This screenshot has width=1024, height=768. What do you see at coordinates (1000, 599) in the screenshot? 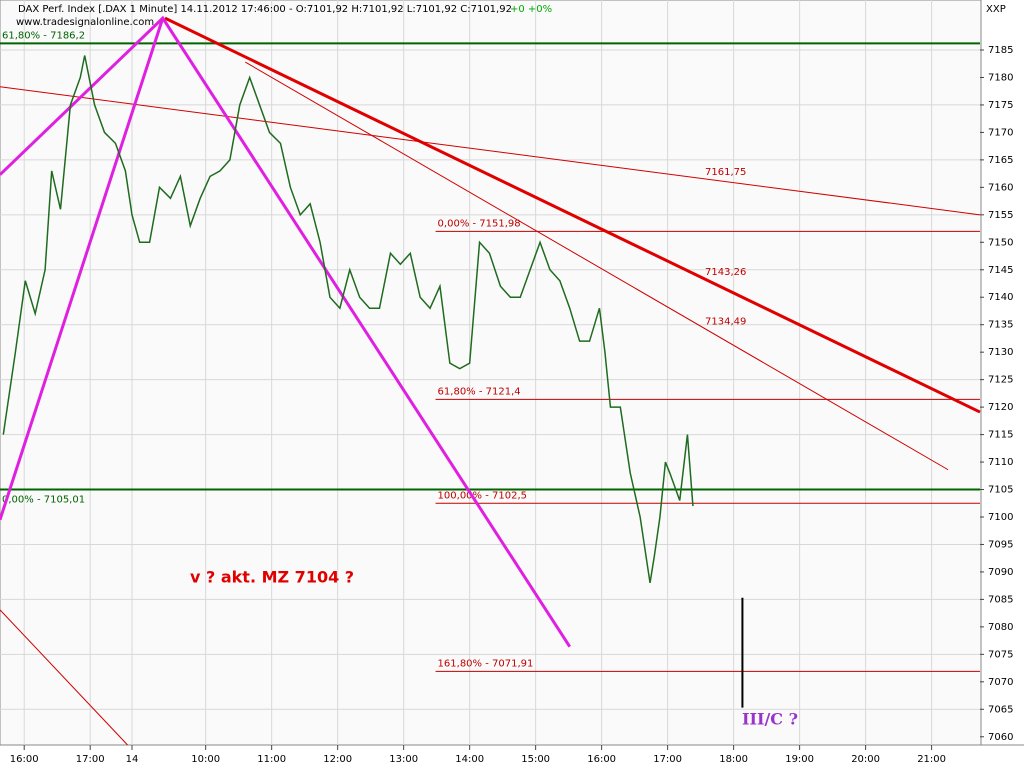
I see `y-tick-label: 7085` at bounding box center [1000, 599].